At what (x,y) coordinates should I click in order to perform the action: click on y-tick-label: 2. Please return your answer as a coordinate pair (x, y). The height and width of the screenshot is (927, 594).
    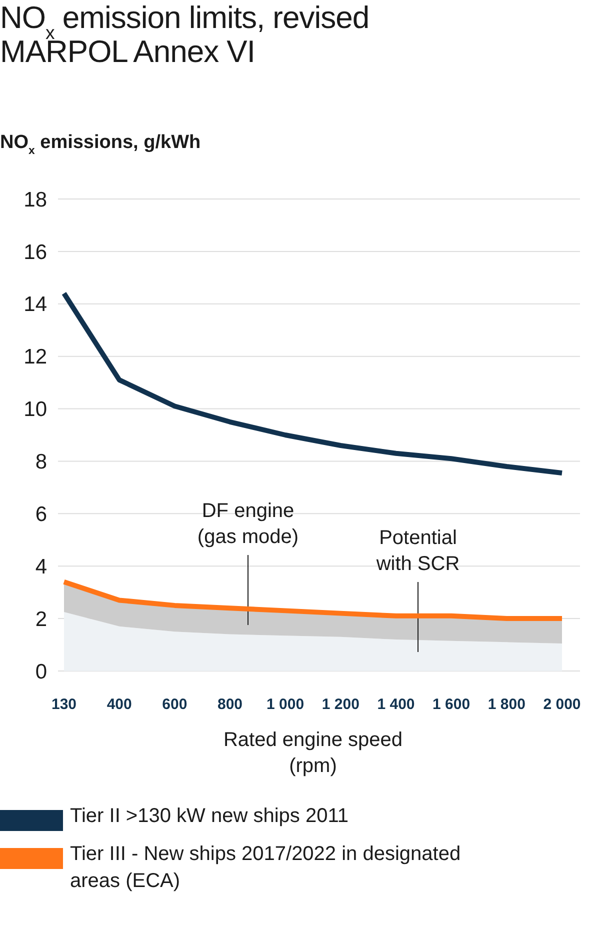
    Looking at the image, I should click on (41, 619).